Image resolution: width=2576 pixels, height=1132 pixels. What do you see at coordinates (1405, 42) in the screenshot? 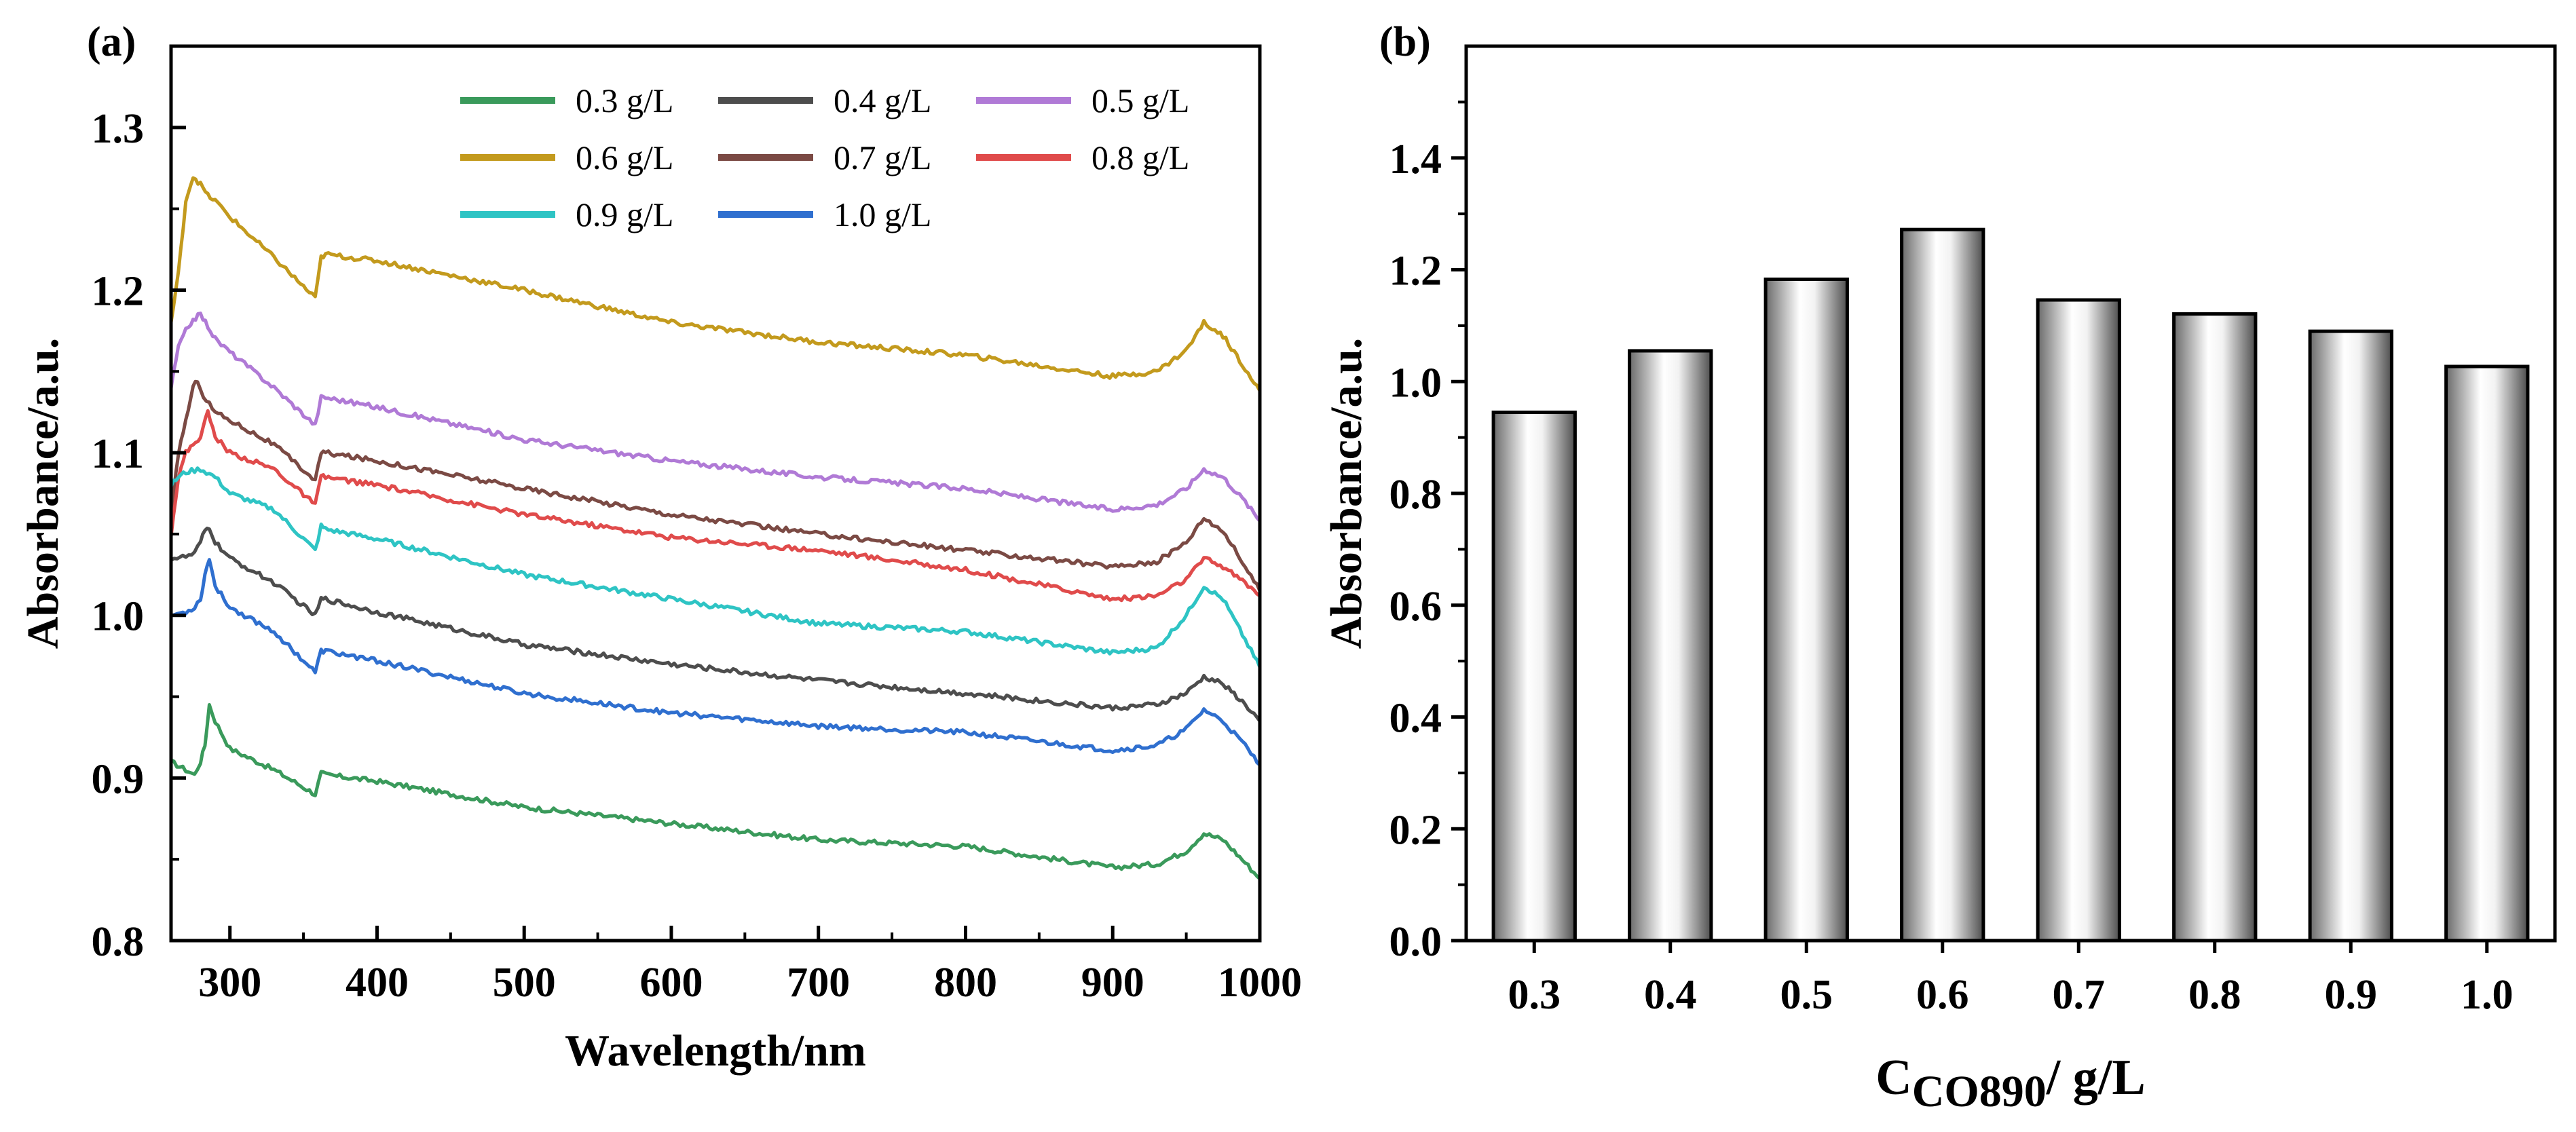
I see `panel-b-label: (b)` at bounding box center [1405, 42].